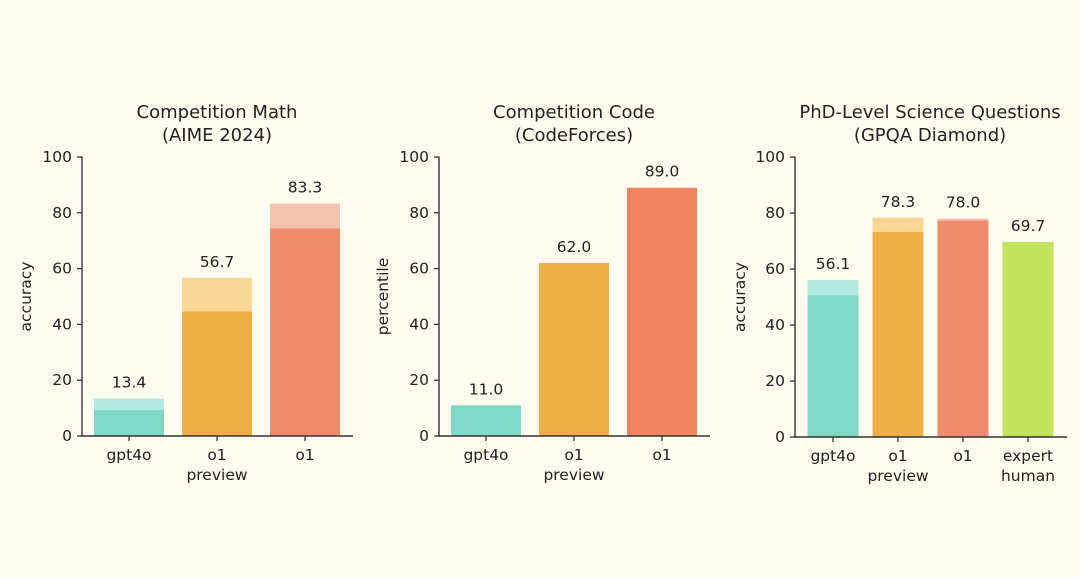 The width and height of the screenshot is (1080, 577). I want to click on data-label: 83.3, so click(305, 188).